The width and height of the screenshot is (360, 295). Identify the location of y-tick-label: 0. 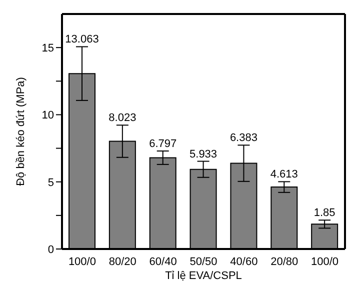
(51, 250).